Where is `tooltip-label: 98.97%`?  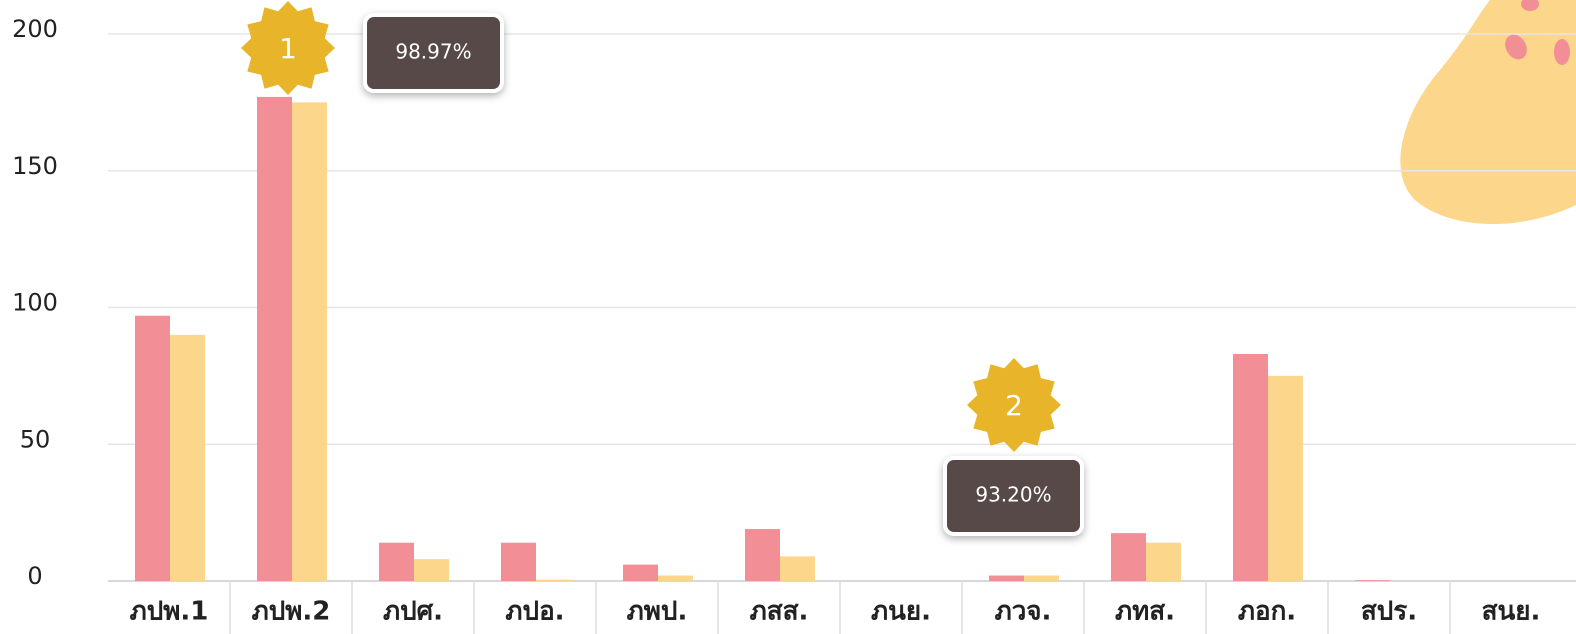
tooltip-label: 98.97% is located at coordinates (433, 52).